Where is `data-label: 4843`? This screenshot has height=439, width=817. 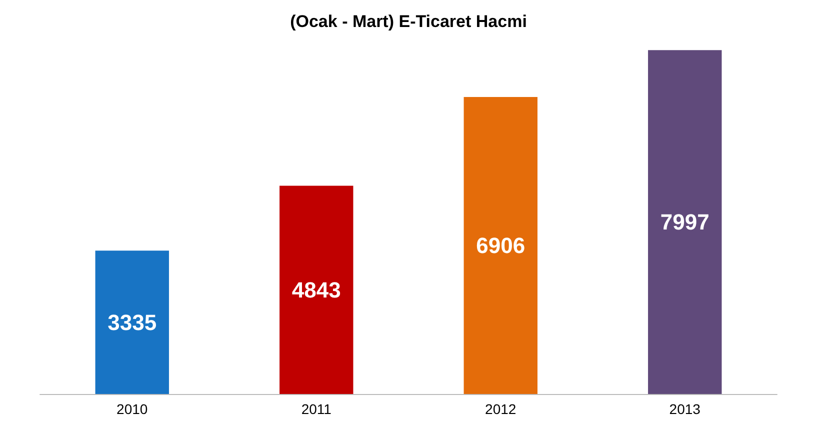
data-label: 4843 is located at coordinates (316, 289).